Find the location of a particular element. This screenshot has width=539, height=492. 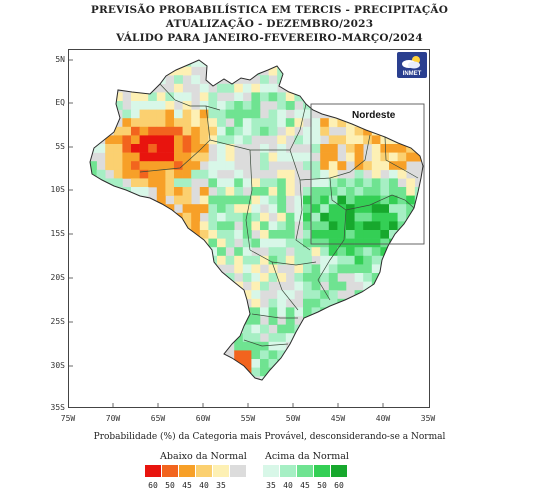

logo-text: INMET is located at coordinates (412, 74).